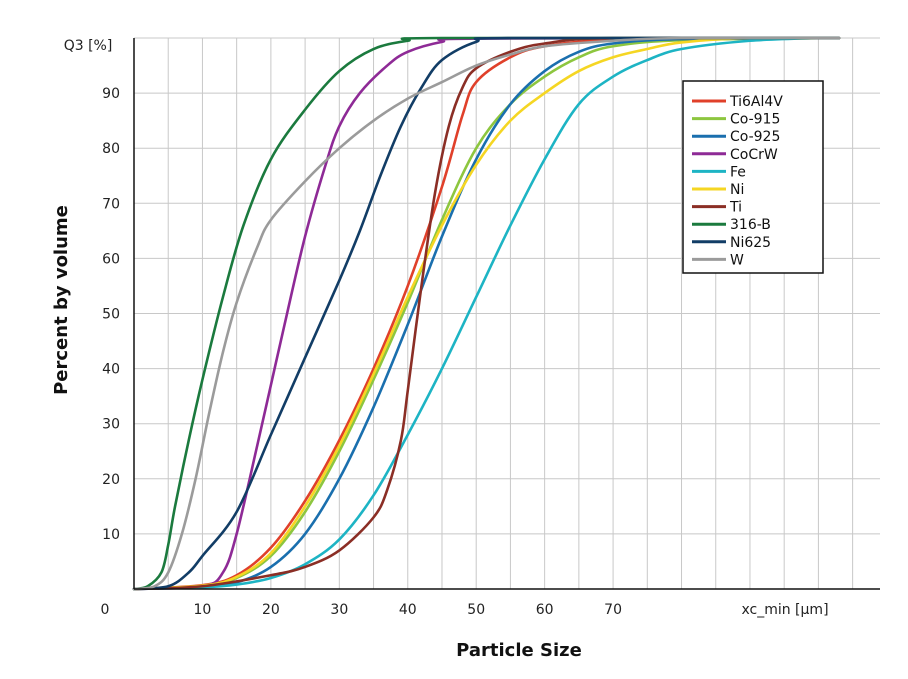 The width and height of the screenshot is (908, 679). I want to click on x-tick-label: 40, so click(408, 610).